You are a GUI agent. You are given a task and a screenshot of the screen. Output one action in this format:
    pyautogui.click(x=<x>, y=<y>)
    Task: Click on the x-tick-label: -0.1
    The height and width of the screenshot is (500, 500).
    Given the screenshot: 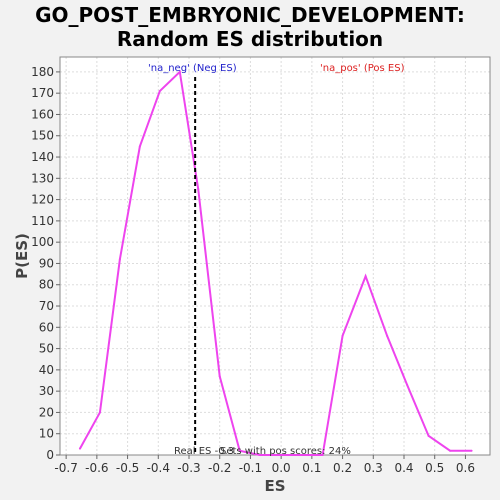 What is the action you would take?
    pyautogui.click(x=250, y=468)
    